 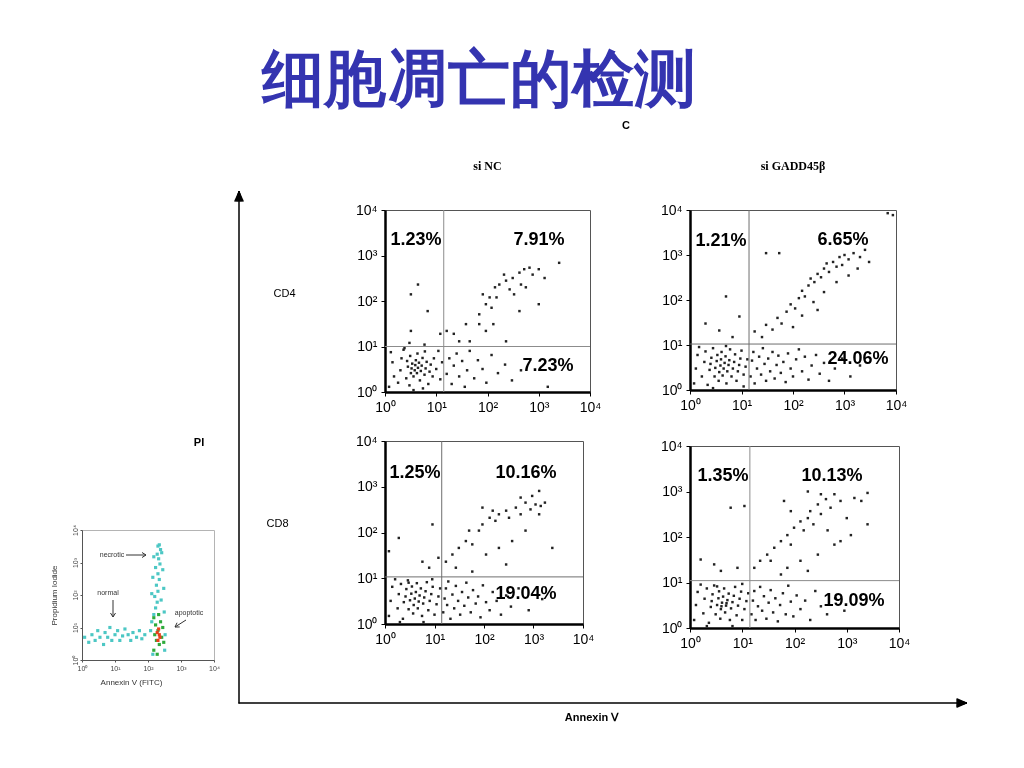 What do you see at coordinates (548, 365) in the screenshot?
I see `annotation: 7.23%` at bounding box center [548, 365].